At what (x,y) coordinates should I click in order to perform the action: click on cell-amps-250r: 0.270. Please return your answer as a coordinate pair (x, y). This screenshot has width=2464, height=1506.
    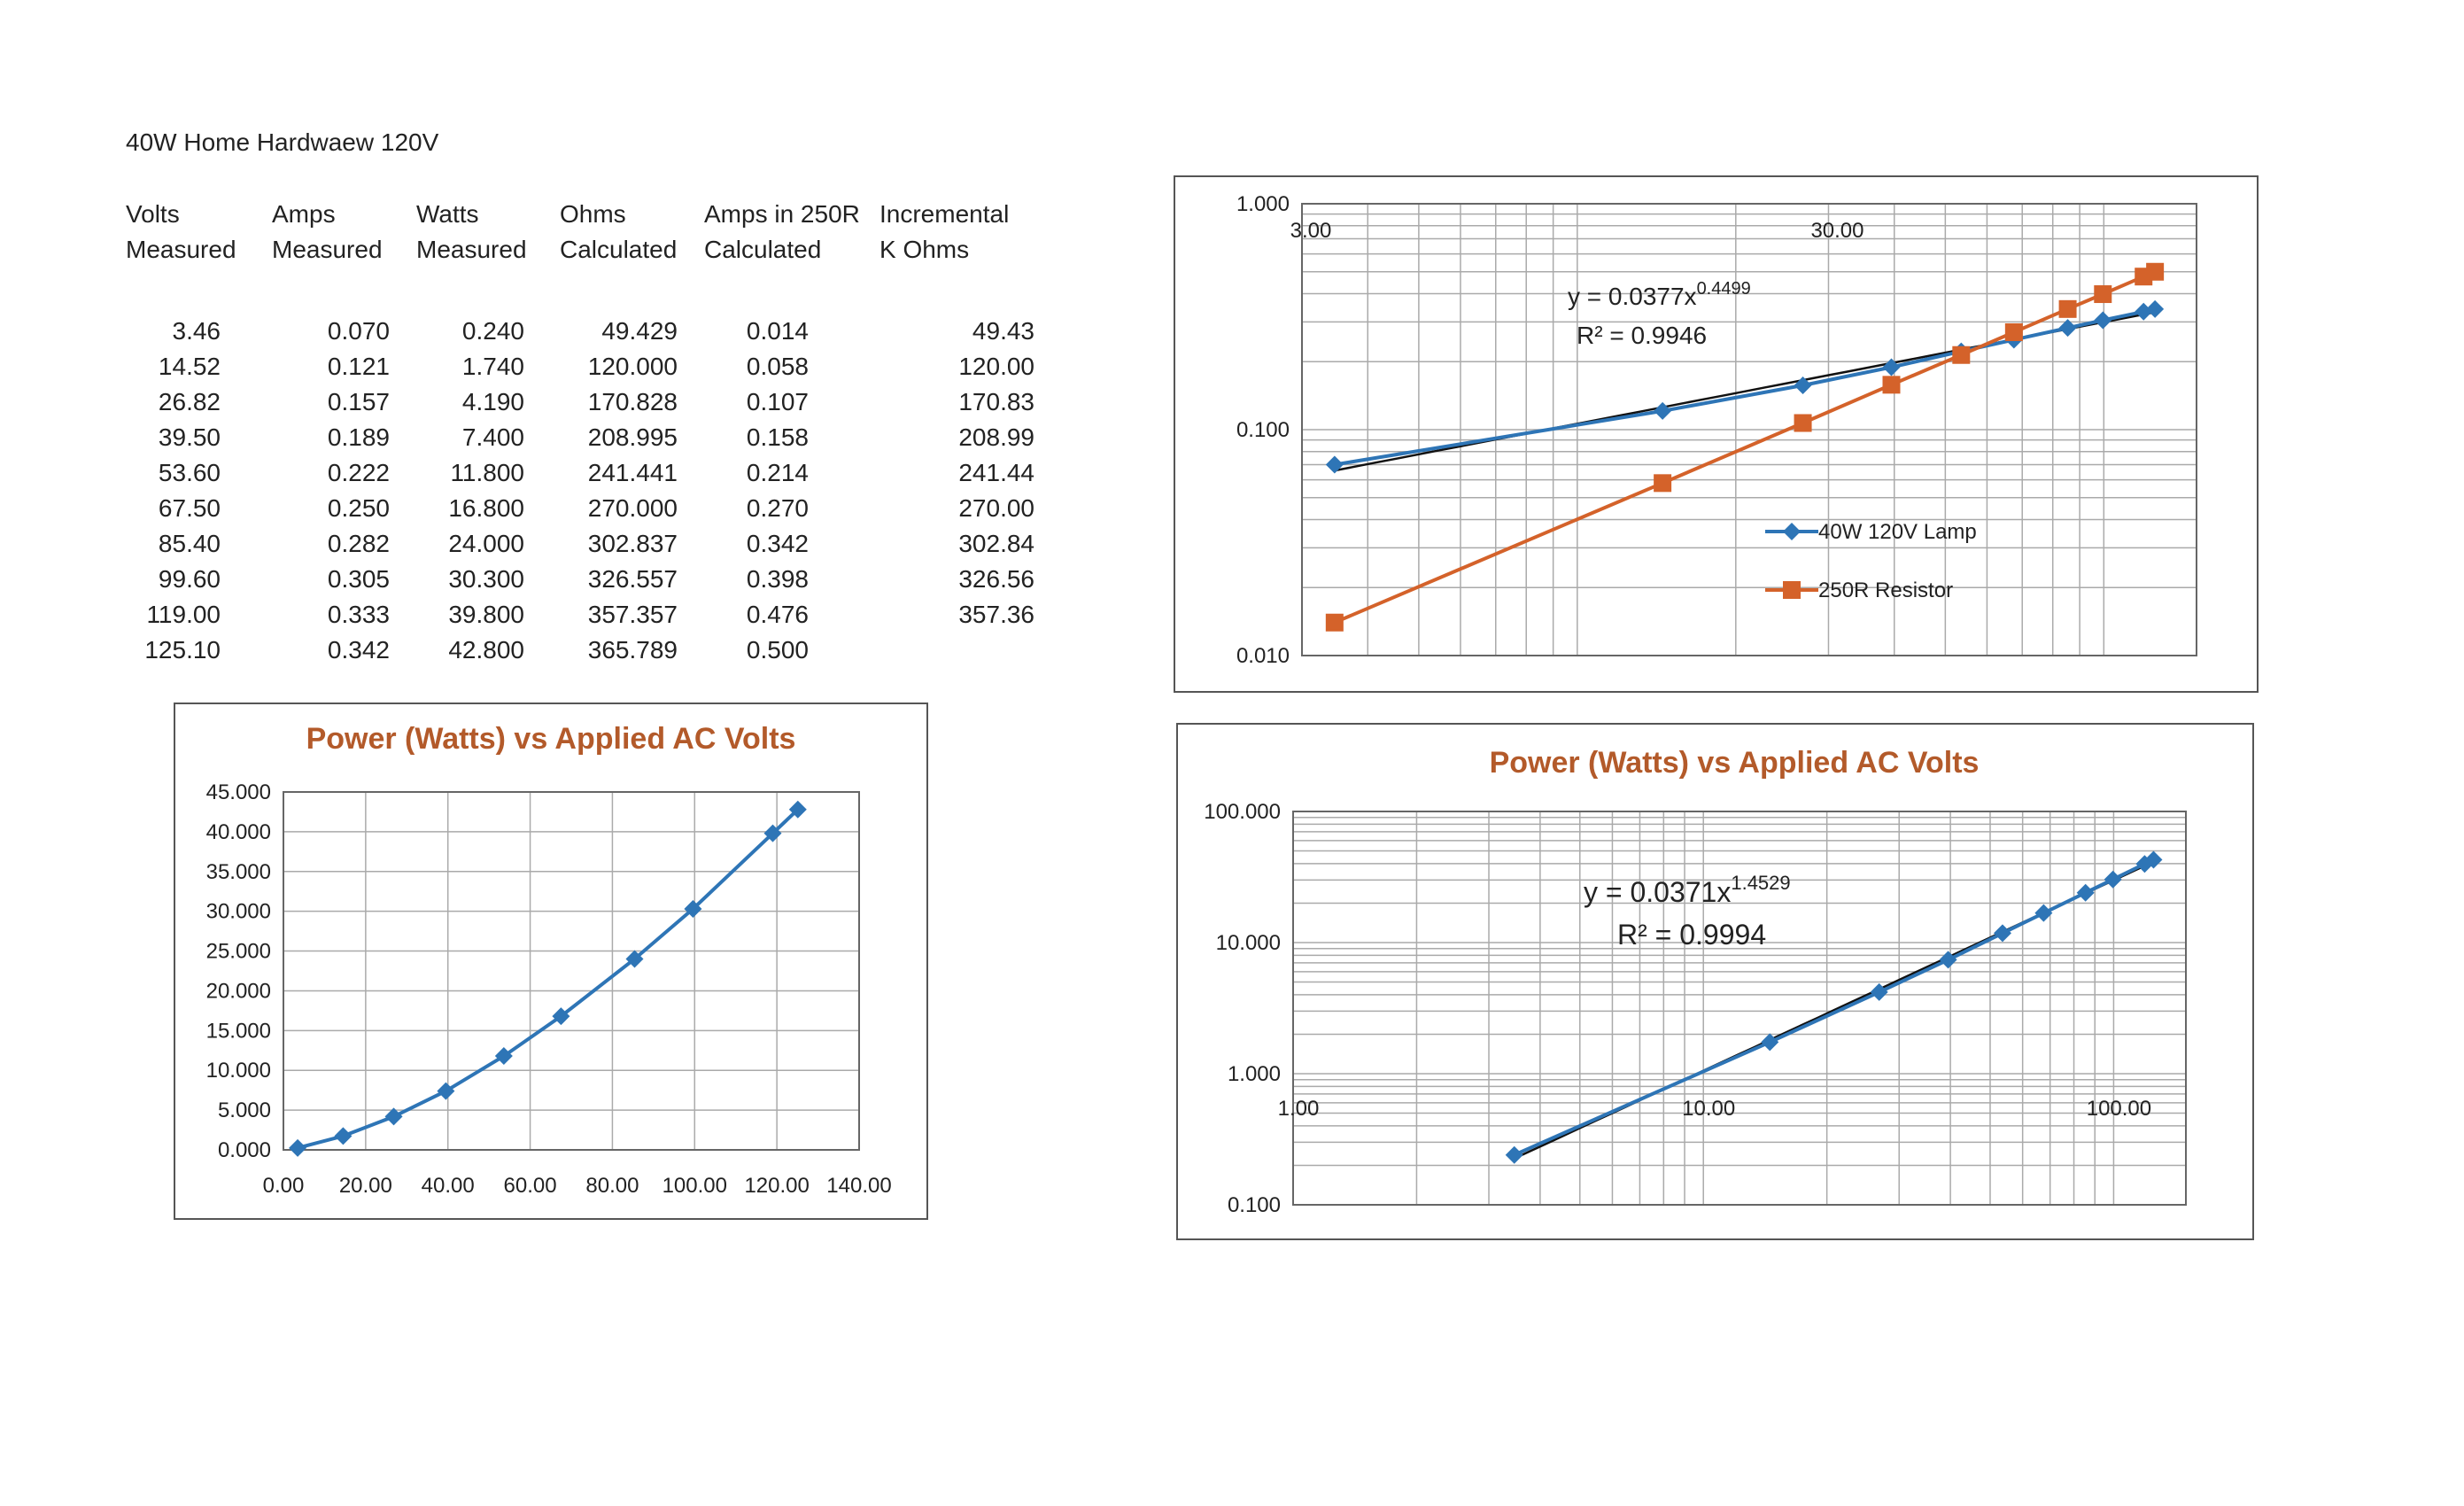
    Looking at the image, I should click on (777, 508).